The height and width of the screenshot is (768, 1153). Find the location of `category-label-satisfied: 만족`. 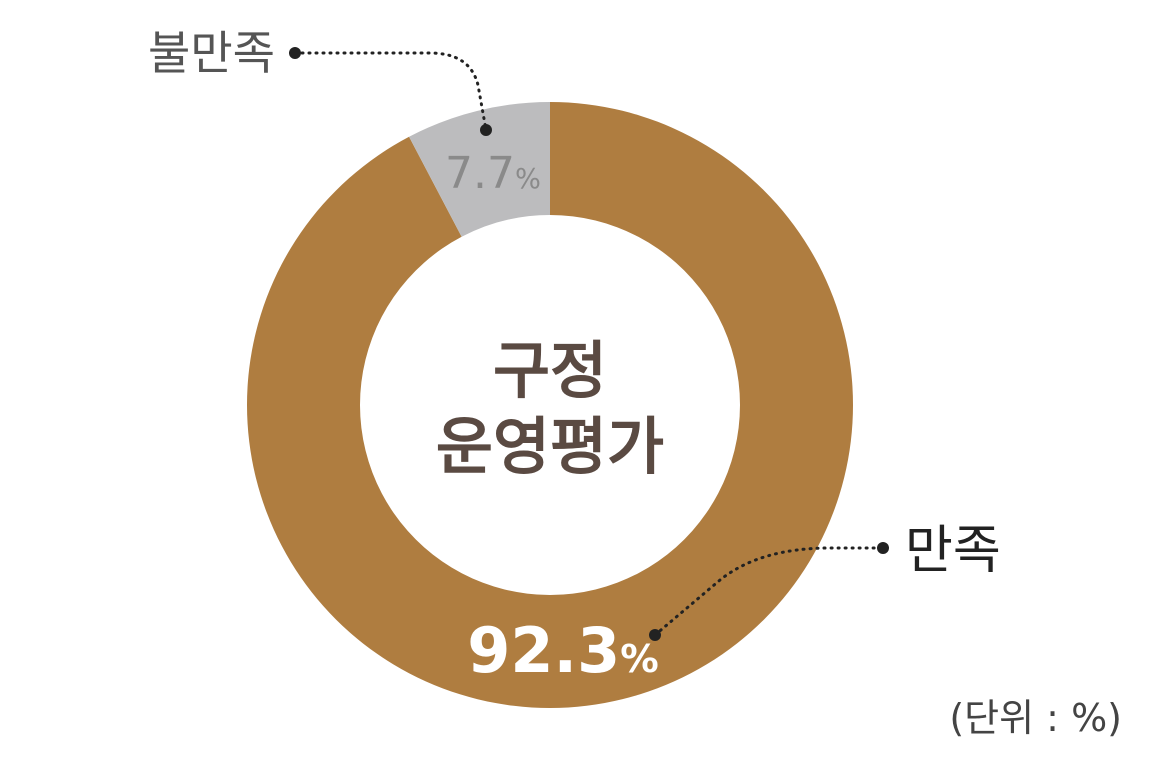

category-label-satisfied: 만족 is located at coordinates (953, 551).